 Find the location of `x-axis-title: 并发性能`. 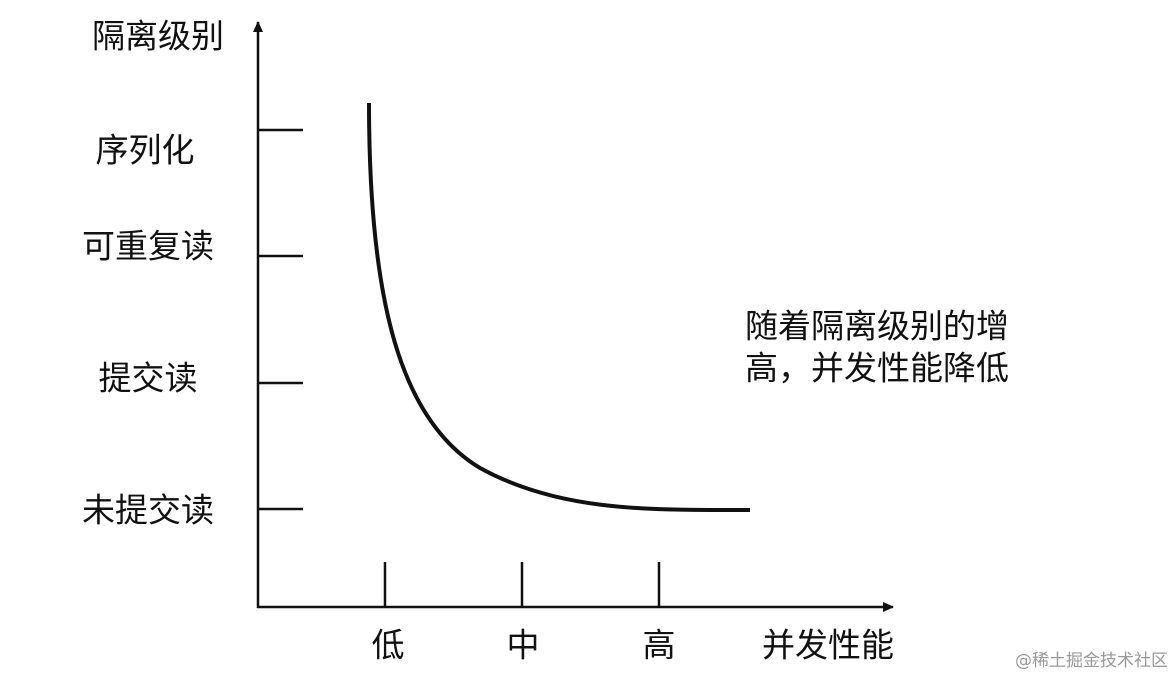

x-axis-title: 并发性能 is located at coordinates (828, 645).